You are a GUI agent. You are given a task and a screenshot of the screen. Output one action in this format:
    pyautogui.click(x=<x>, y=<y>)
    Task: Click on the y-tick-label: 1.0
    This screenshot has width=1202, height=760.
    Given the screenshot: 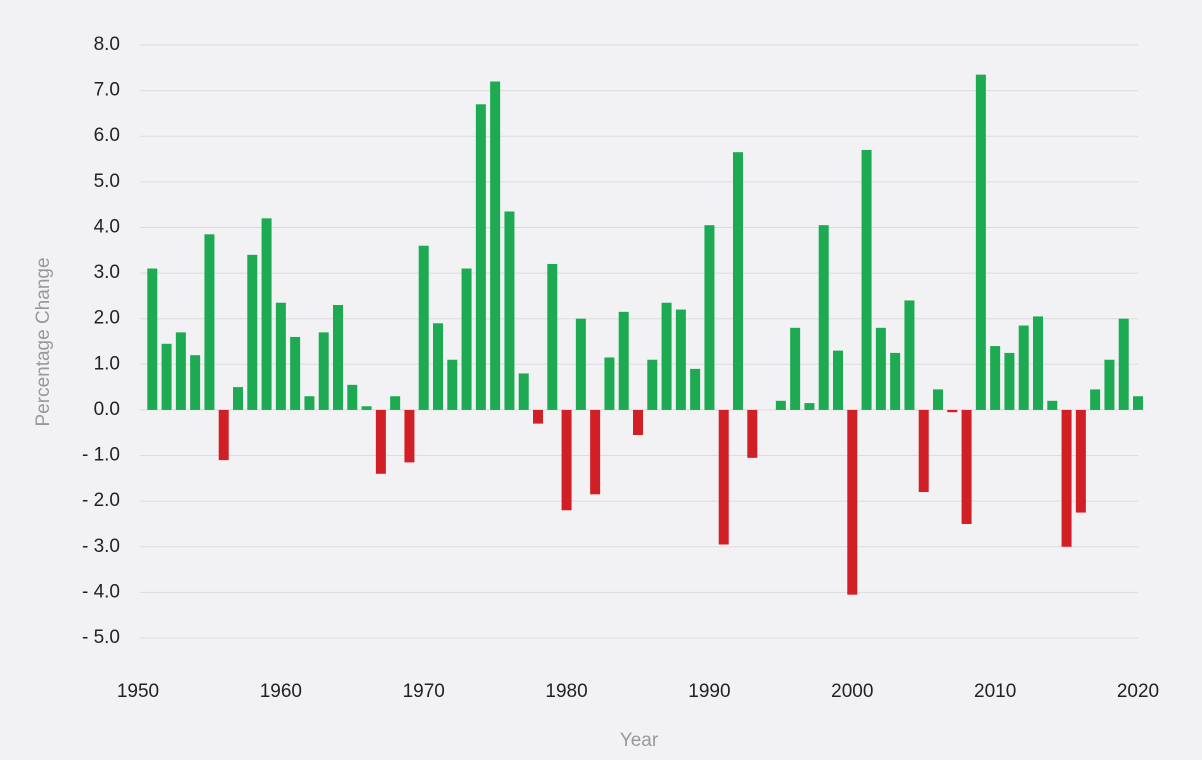 What is the action you would take?
    pyautogui.click(x=107, y=363)
    